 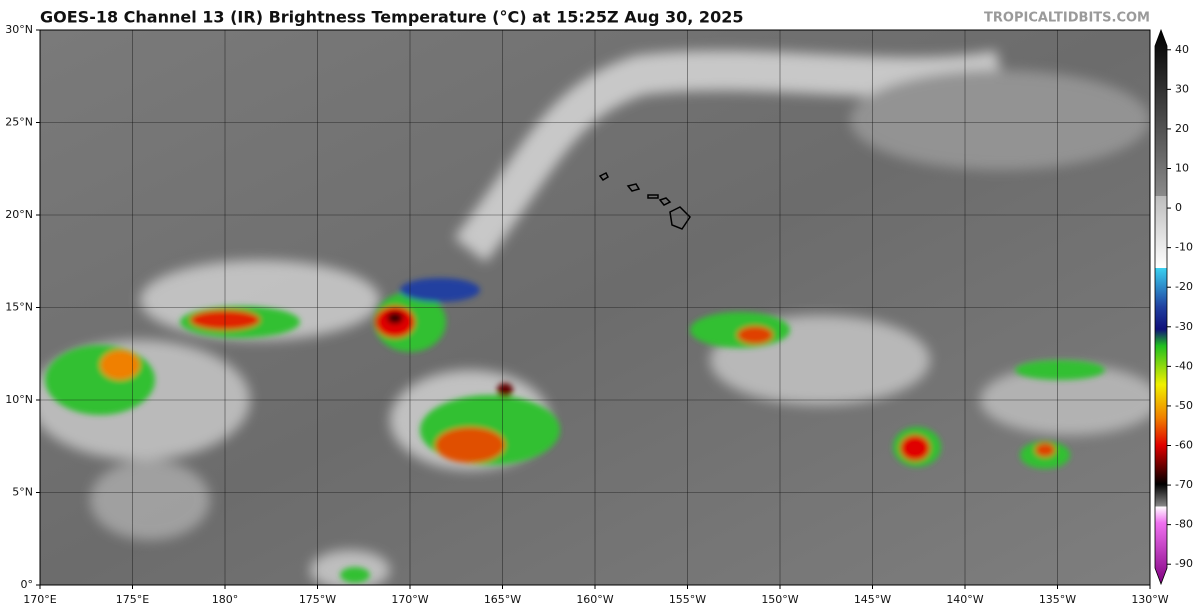 I want to click on colorbar-tick-label: 20, so click(x=1182, y=128).